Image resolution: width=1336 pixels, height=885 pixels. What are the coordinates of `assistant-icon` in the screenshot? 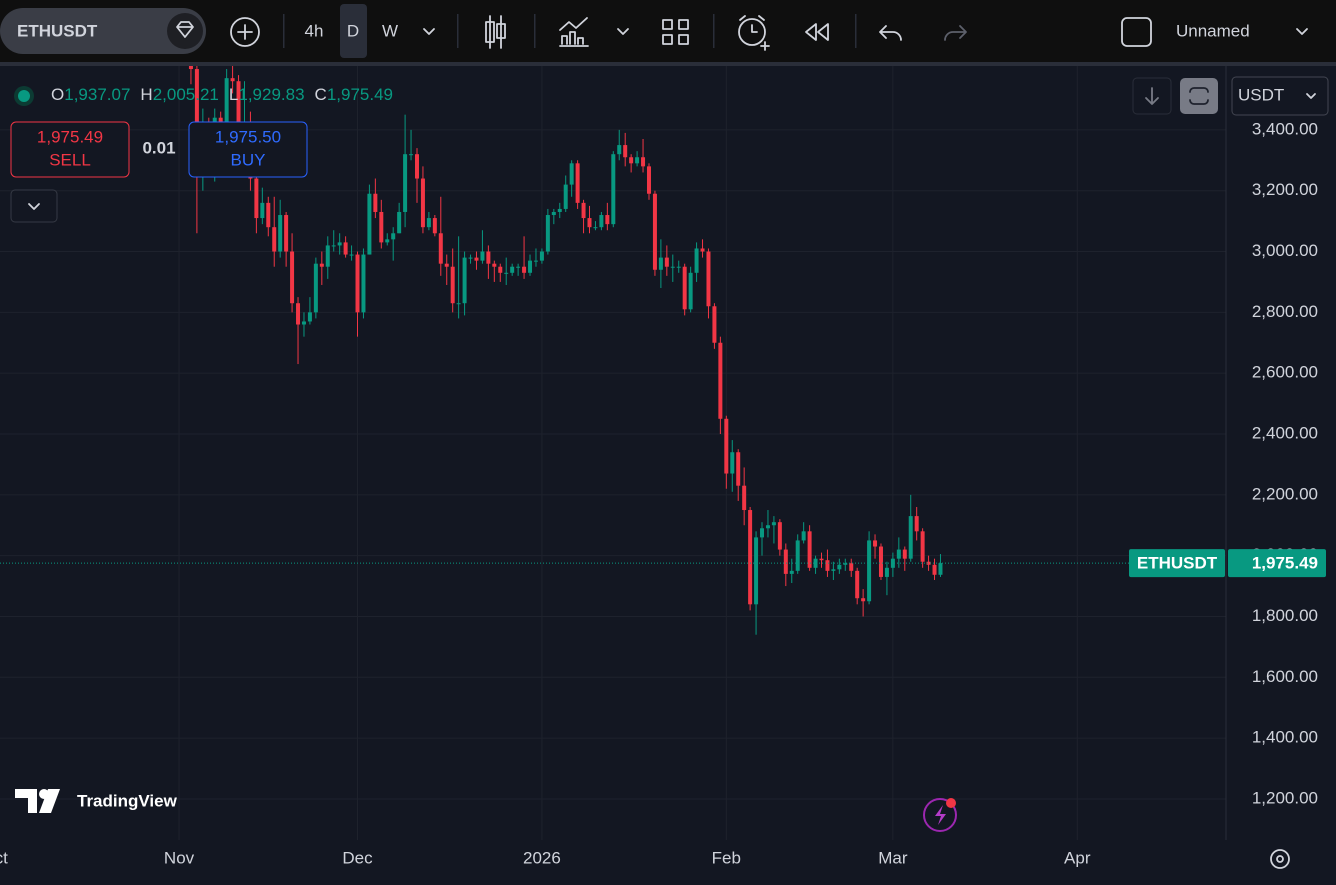 It's located at (940, 815).